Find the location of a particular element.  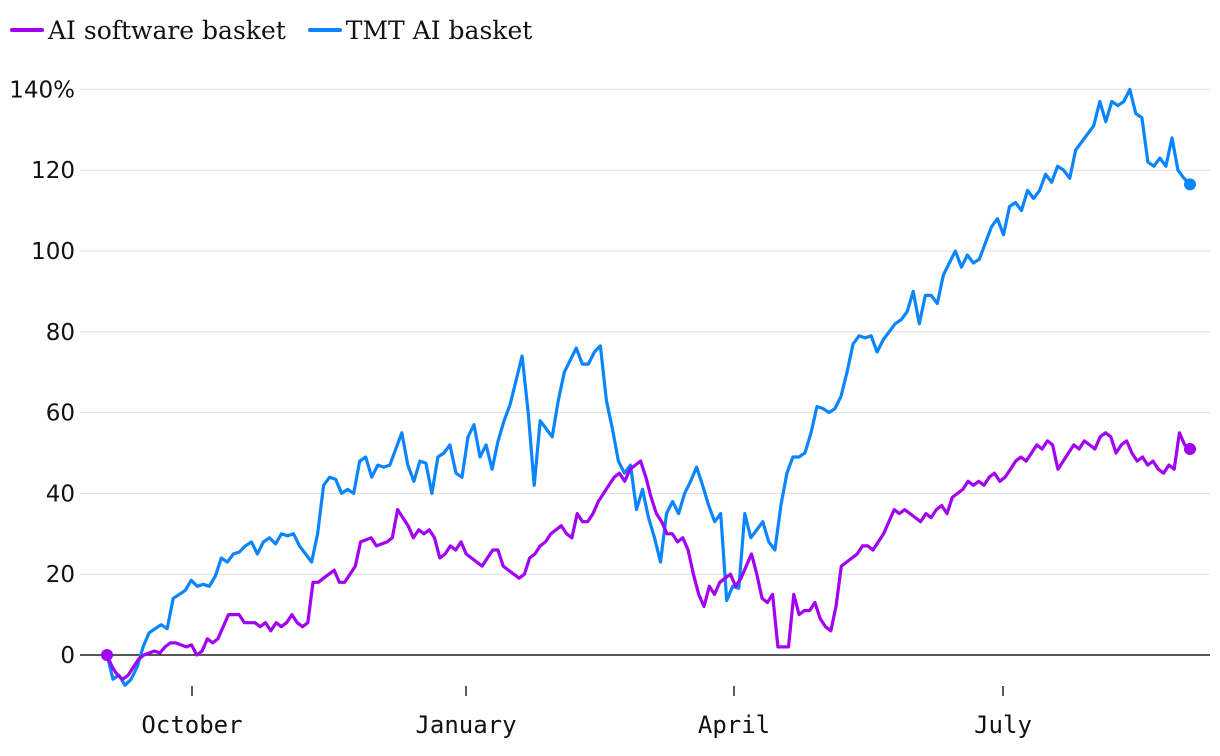

legend-item-ai-software: AI software basket is located at coordinates (148, 30).